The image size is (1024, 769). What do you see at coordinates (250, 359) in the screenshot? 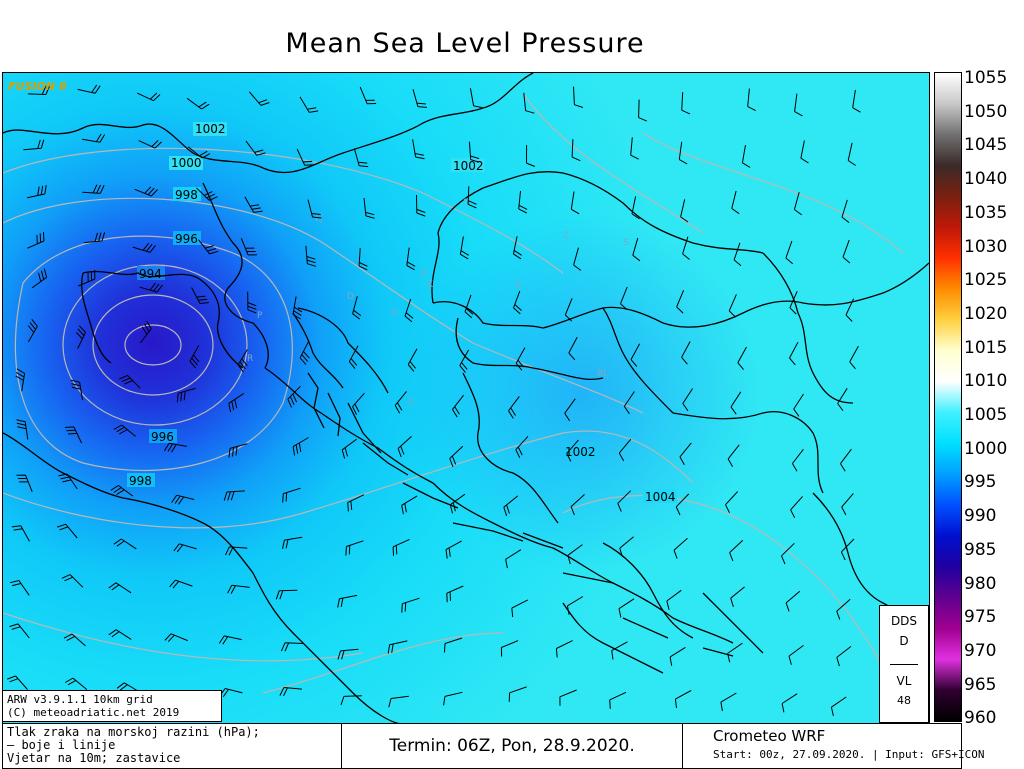
I see `svg-text: R` at bounding box center [250, 359].